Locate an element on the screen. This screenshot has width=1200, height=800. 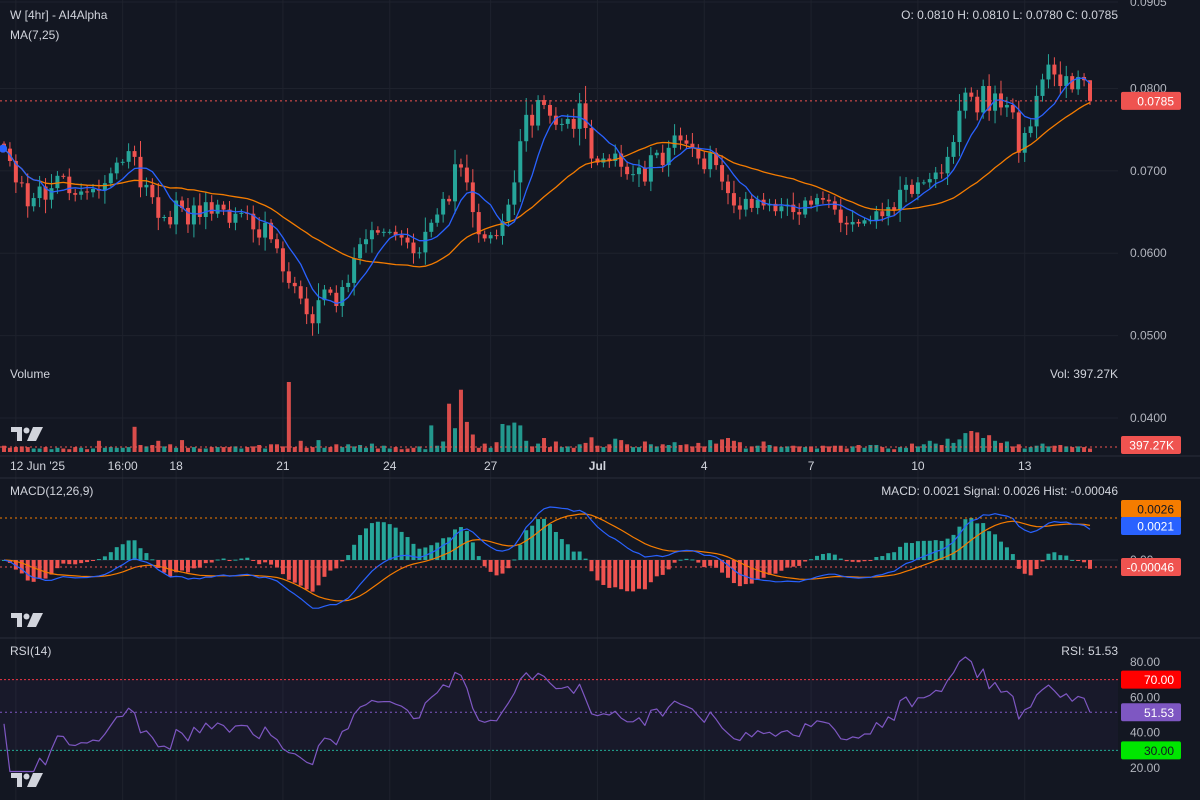
macd-line is located at coordinates (547, 557).